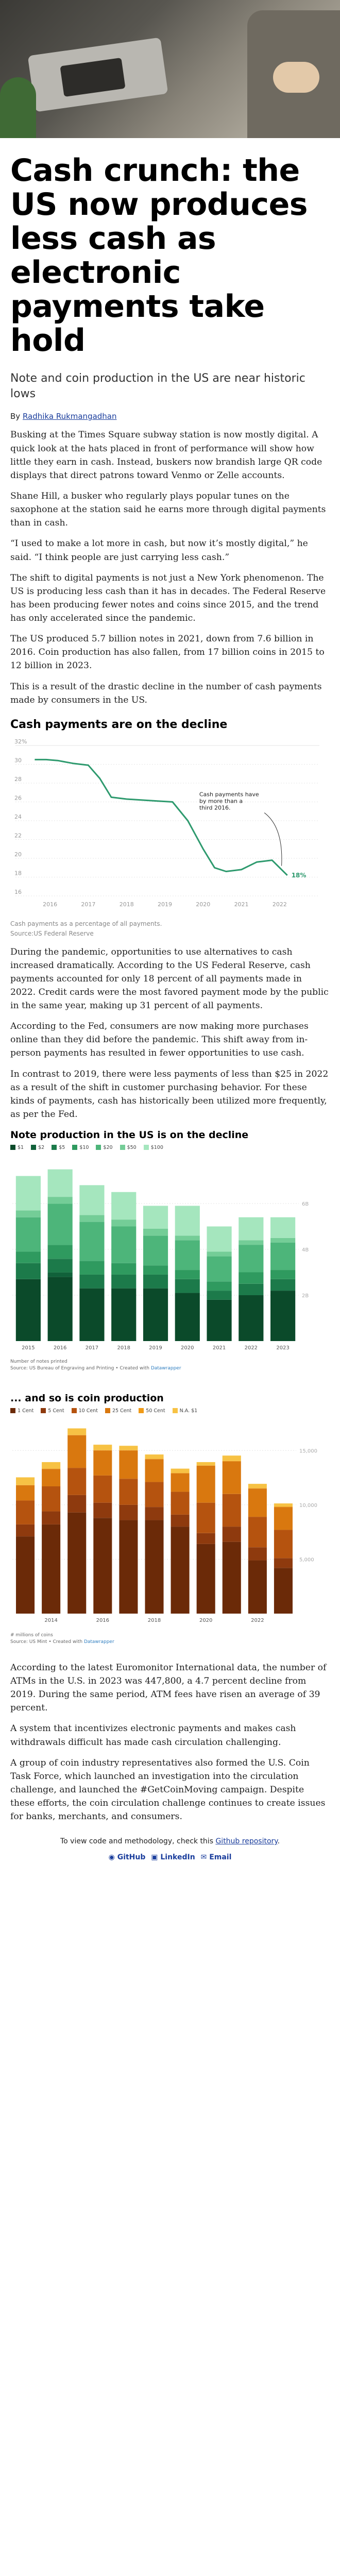 The width and height of the screenshot is (340, 2576). What do you see at coordinates (205, 1621) in the screenshot?
I see `x-tick-label: 2020` at bounding box center [205, 1621].